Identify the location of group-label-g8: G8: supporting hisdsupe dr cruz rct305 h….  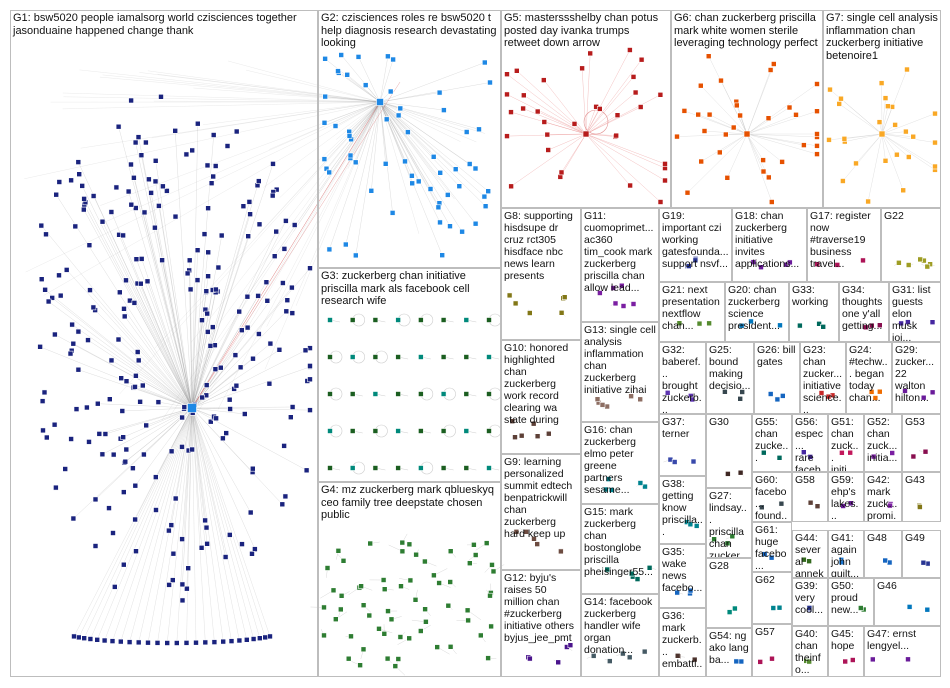
(538, 246).